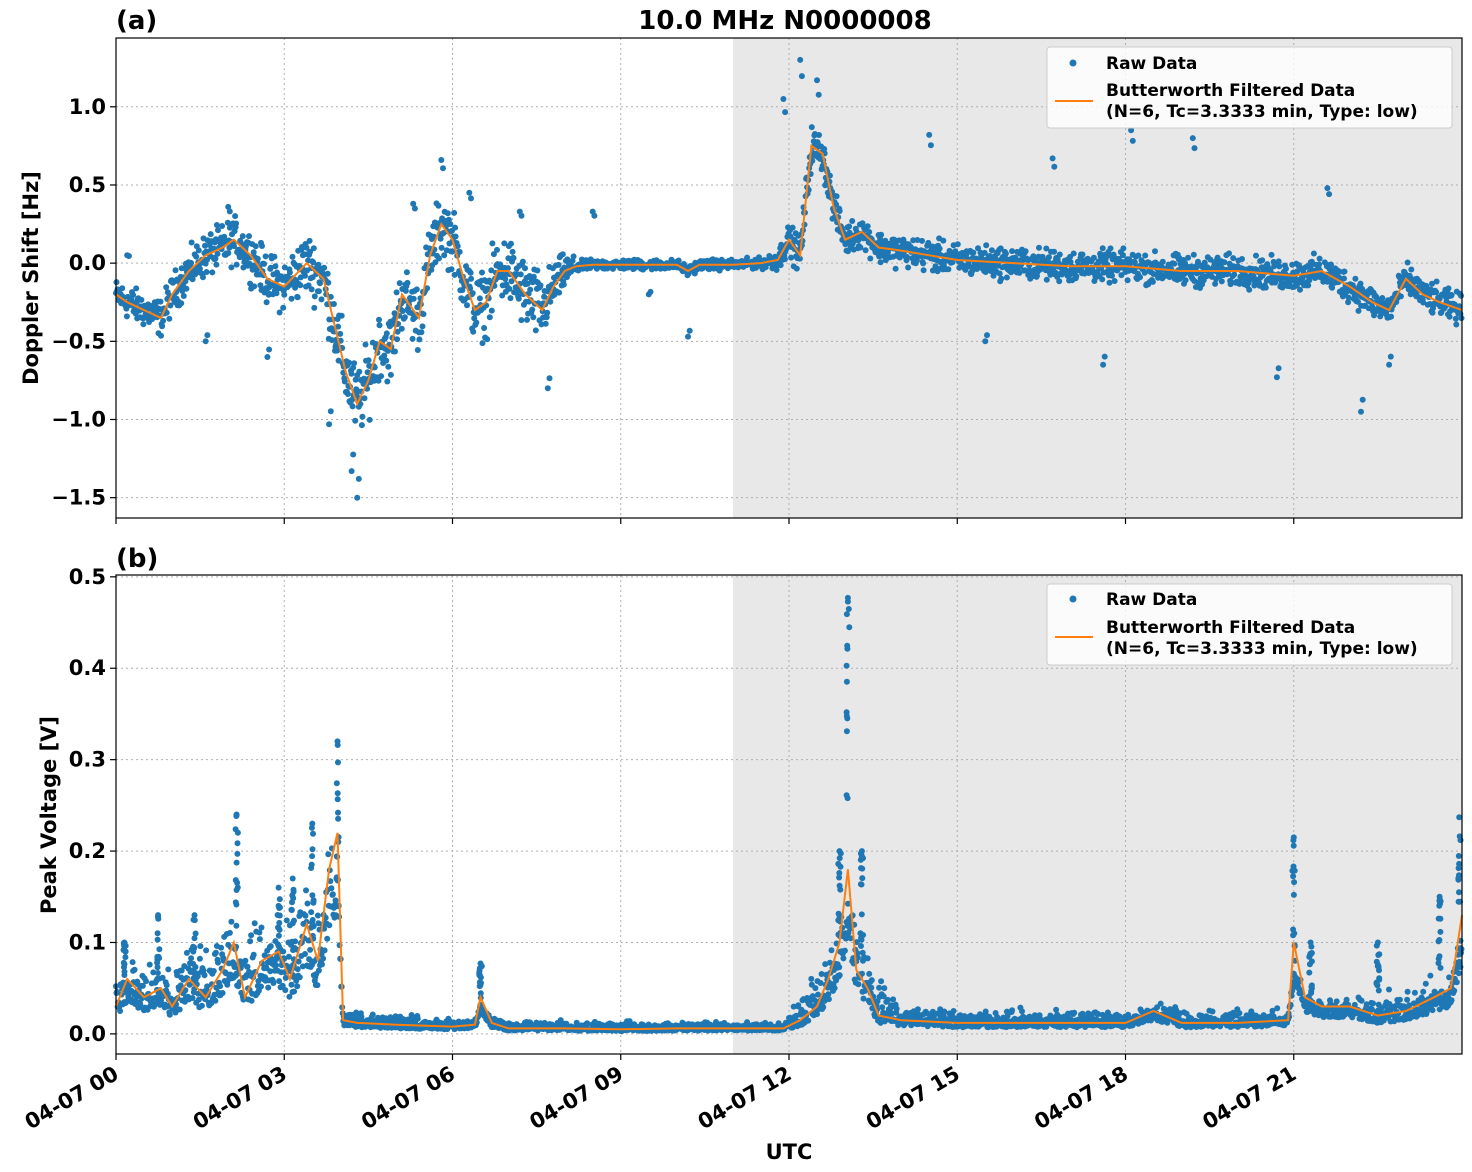 This screenshot has width=1472, height=1172. What do you see at coordinates (83, 302) in the screenshot?
I see `panel-a-y-ticks: 1.00.50.0−0.5−1.0−1.5` at bounding box center [83, 302].